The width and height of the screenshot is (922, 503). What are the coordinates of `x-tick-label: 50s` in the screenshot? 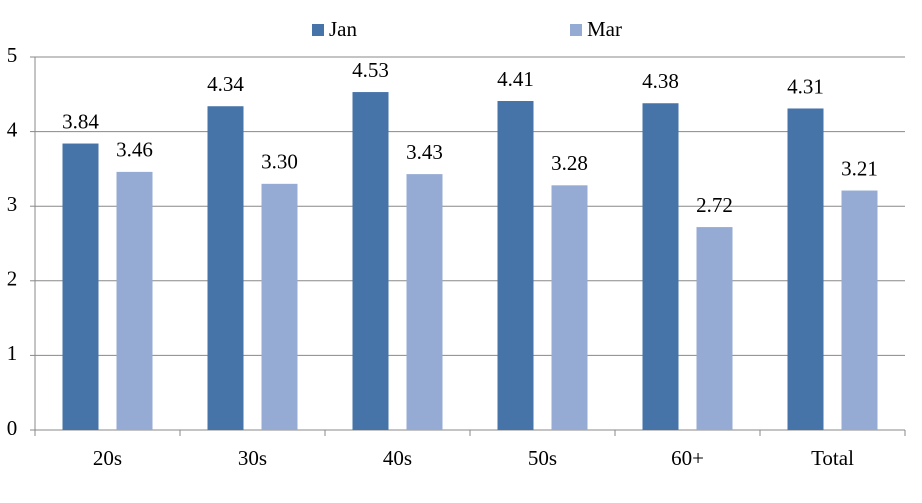 It's located at (542, 458).